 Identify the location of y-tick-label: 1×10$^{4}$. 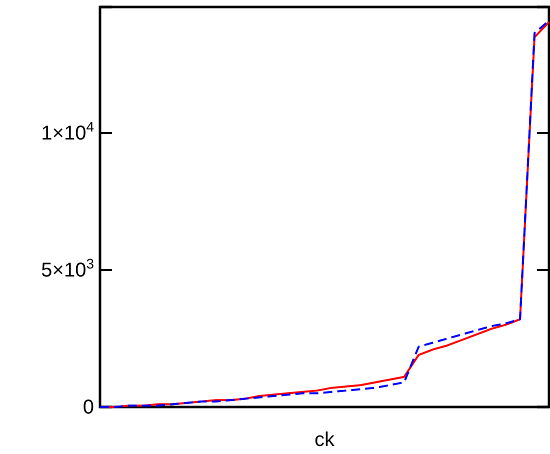
(67, 131).